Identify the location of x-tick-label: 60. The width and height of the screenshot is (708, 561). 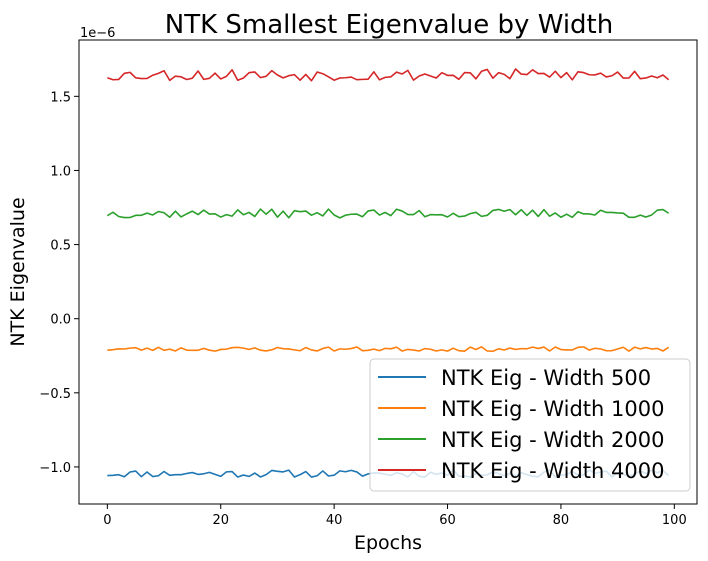
(447, 520).